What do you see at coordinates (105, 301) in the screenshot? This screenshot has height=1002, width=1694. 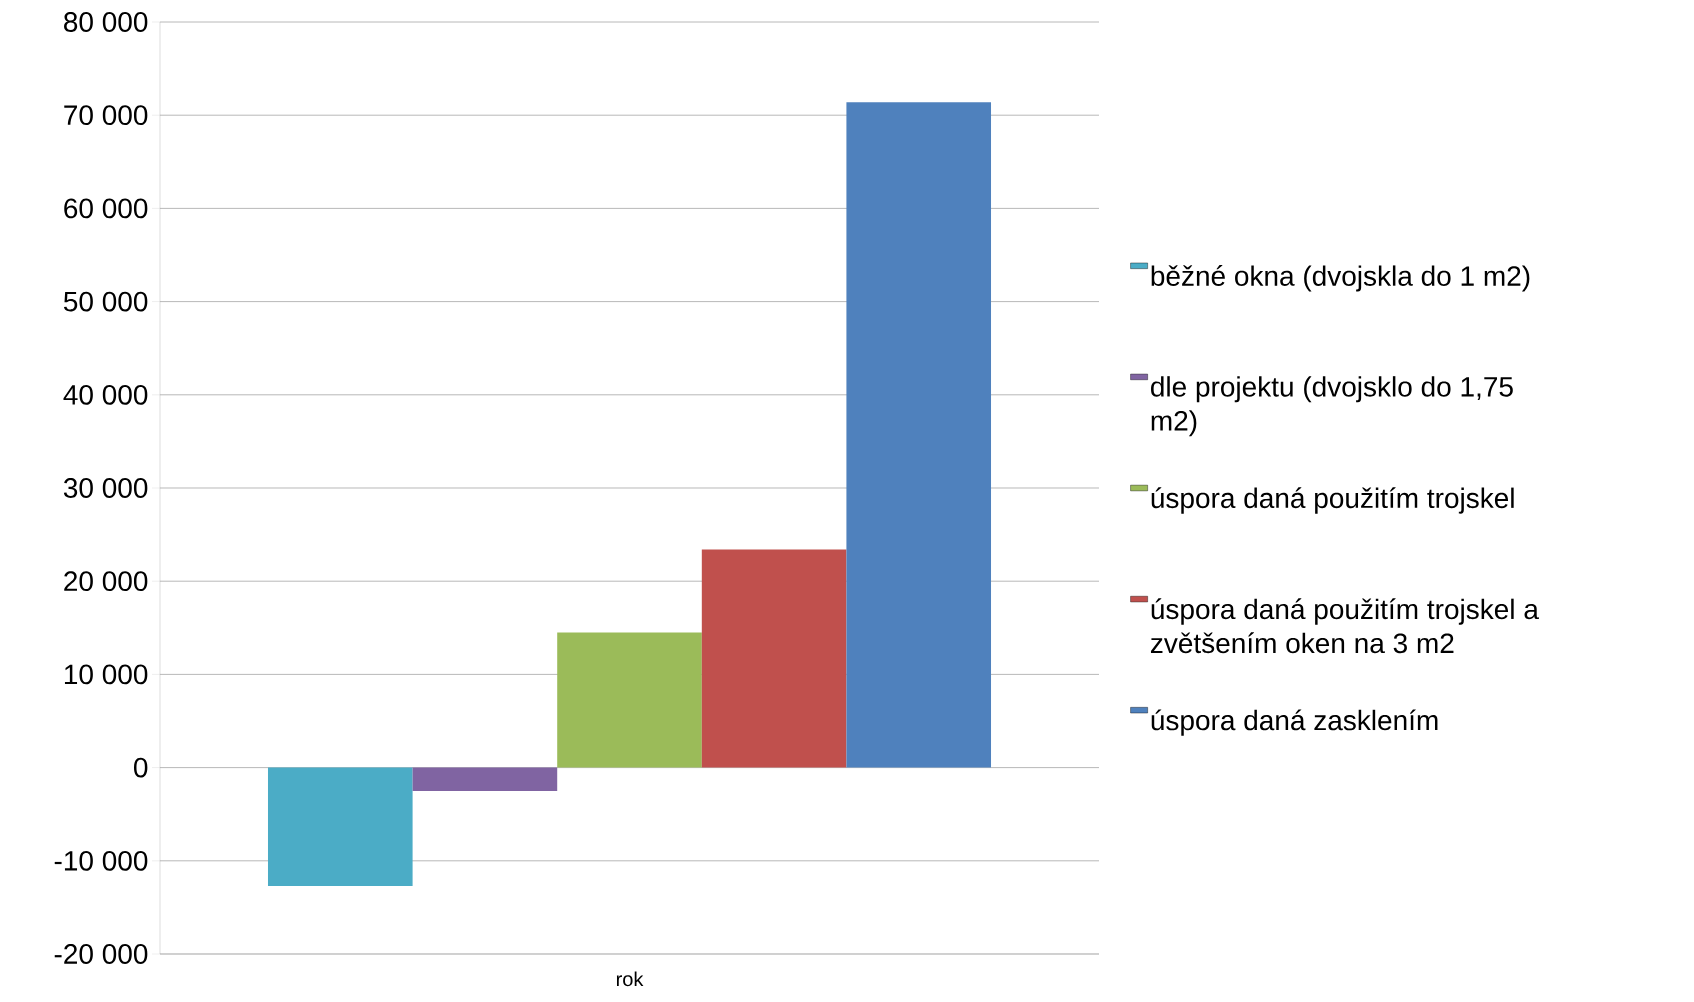 I see `y-tick-label: 50 000` at bounding box center [105, 301].